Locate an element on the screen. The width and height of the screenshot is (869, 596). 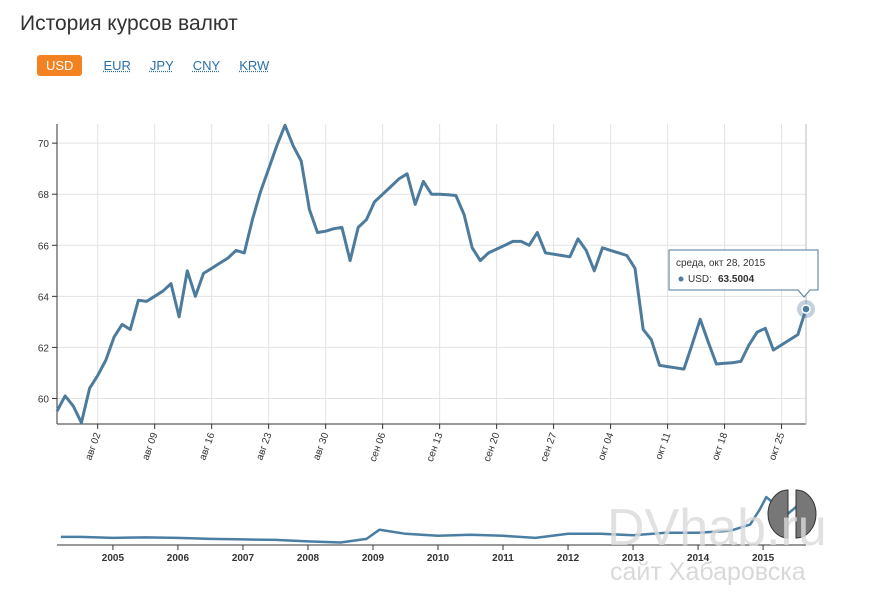
x-tick-label: сен 06 is located at coordinates (378, 447).